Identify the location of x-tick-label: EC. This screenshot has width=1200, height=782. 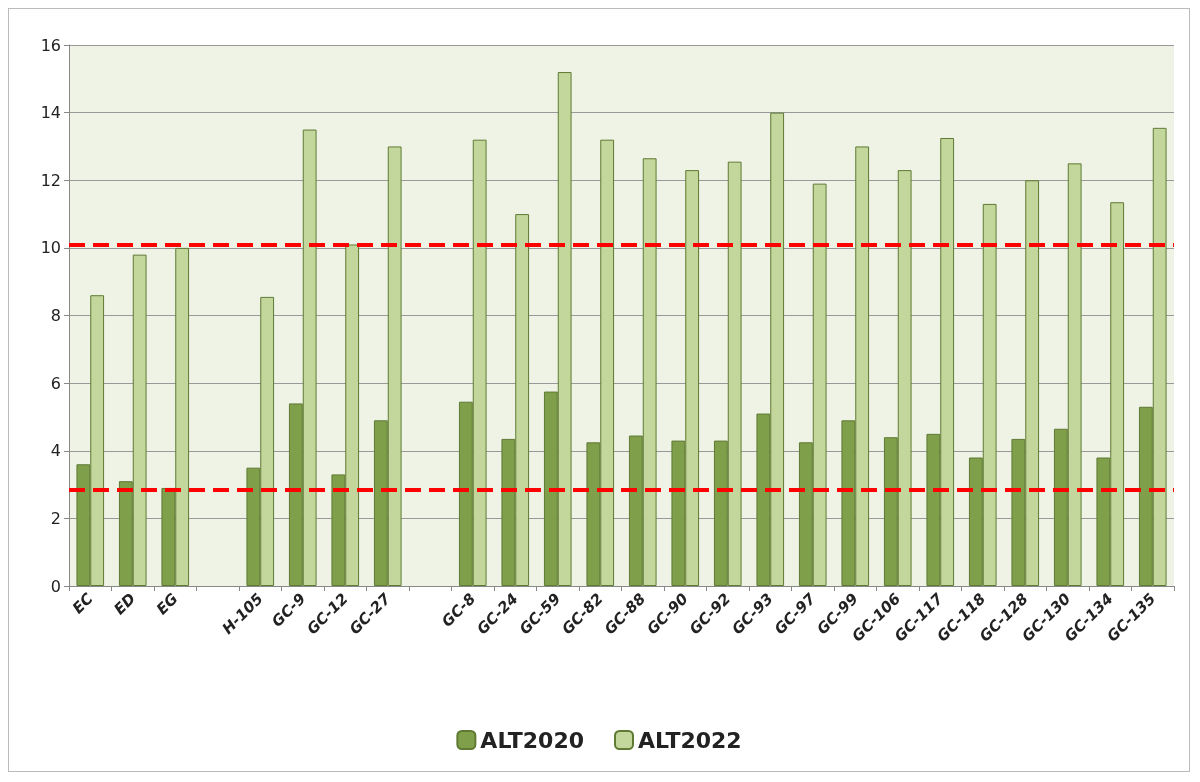
(82, 603).